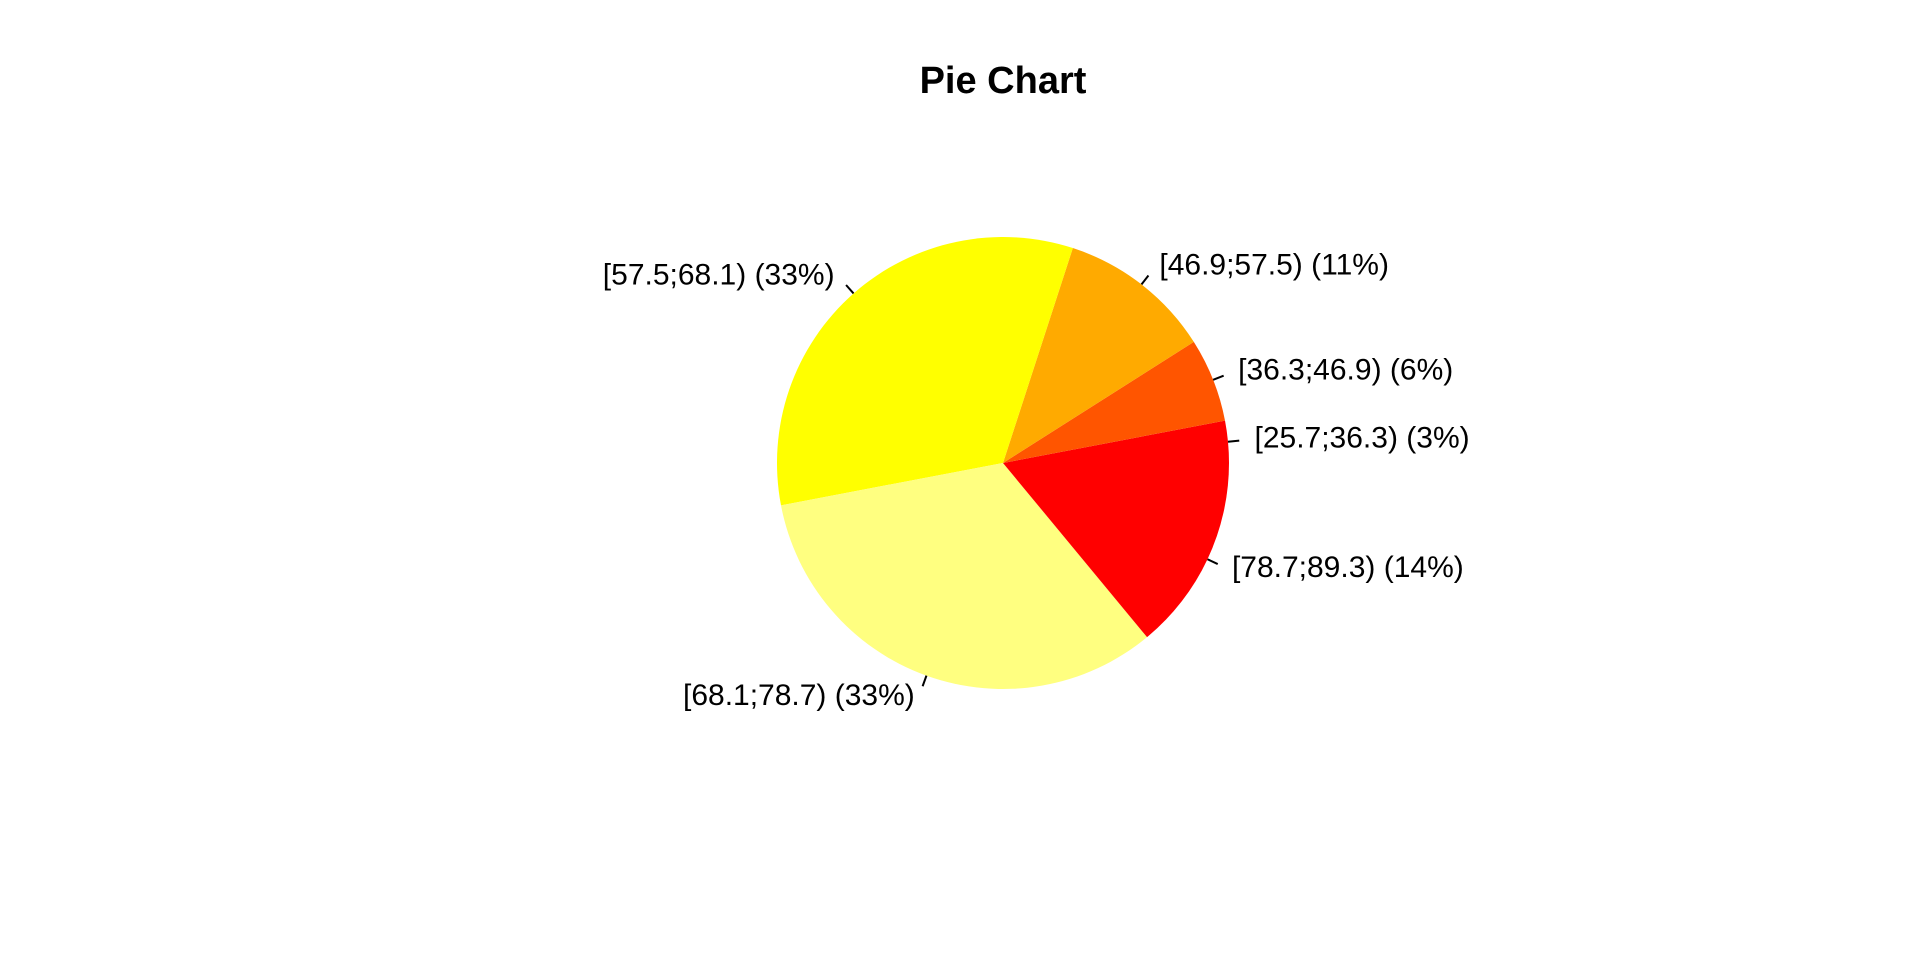 This screenshot has height=960, width=1920. Describe the element at coordinates (1003, 81) in the screenshot. I see `chart-title: Pie Chart` at that location.